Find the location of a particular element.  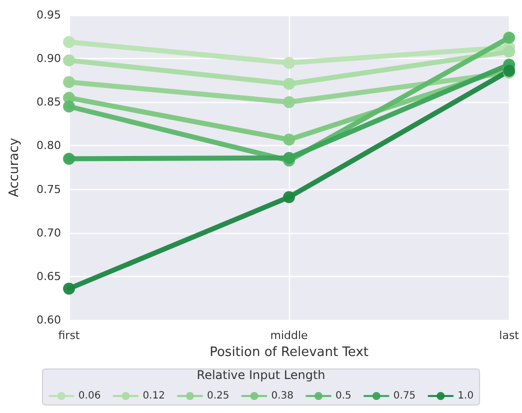

y-tick-label: 0.85 is located at coordinates (48, 102).